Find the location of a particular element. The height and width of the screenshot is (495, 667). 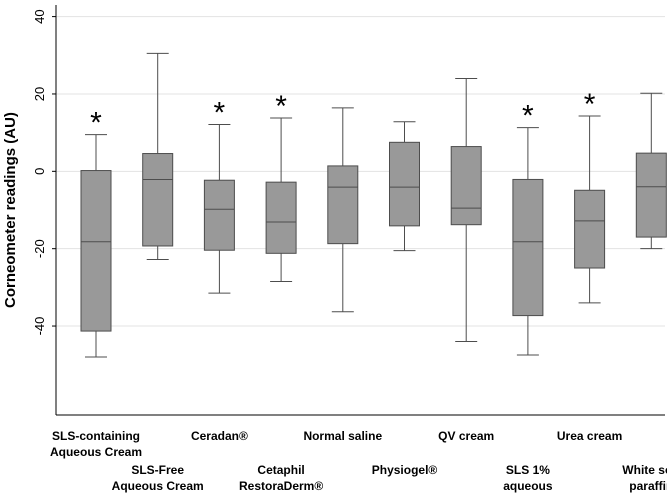

category-label-line: Physiogel® is located at coordinates (405, 470).